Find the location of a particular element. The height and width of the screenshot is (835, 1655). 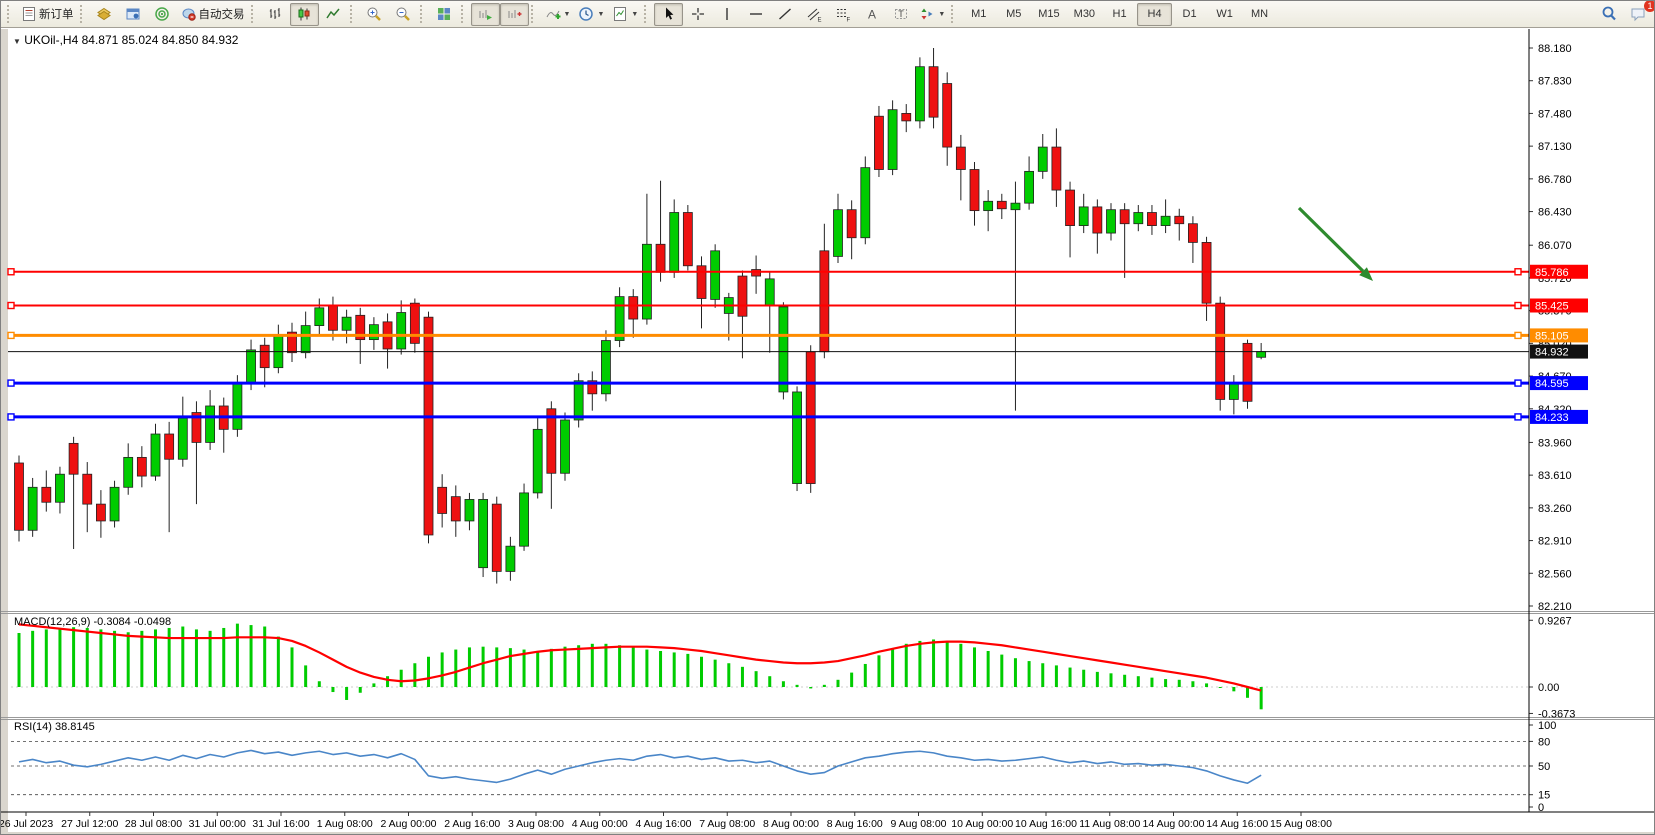

trendline-button is located at coordinates (784, 14).